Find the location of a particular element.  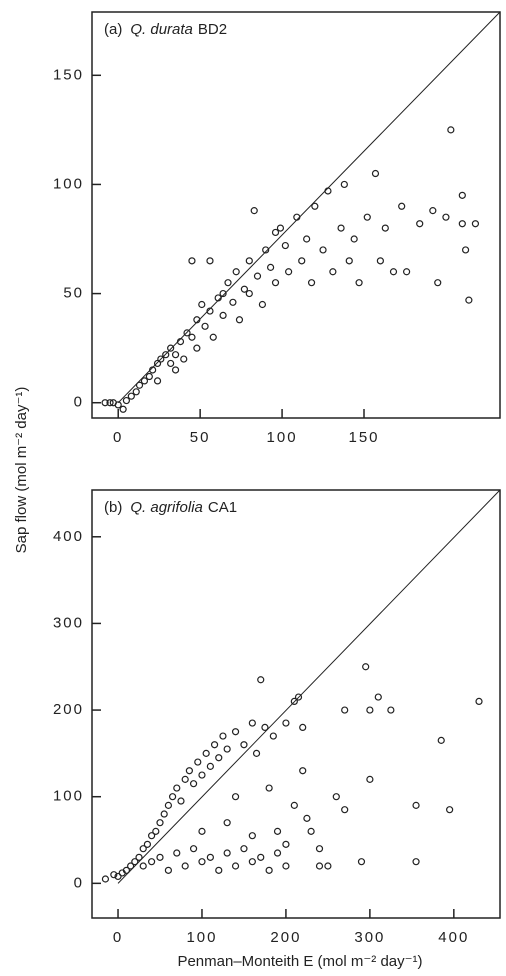

species: Q. durata is located at coordinates (161, 29).